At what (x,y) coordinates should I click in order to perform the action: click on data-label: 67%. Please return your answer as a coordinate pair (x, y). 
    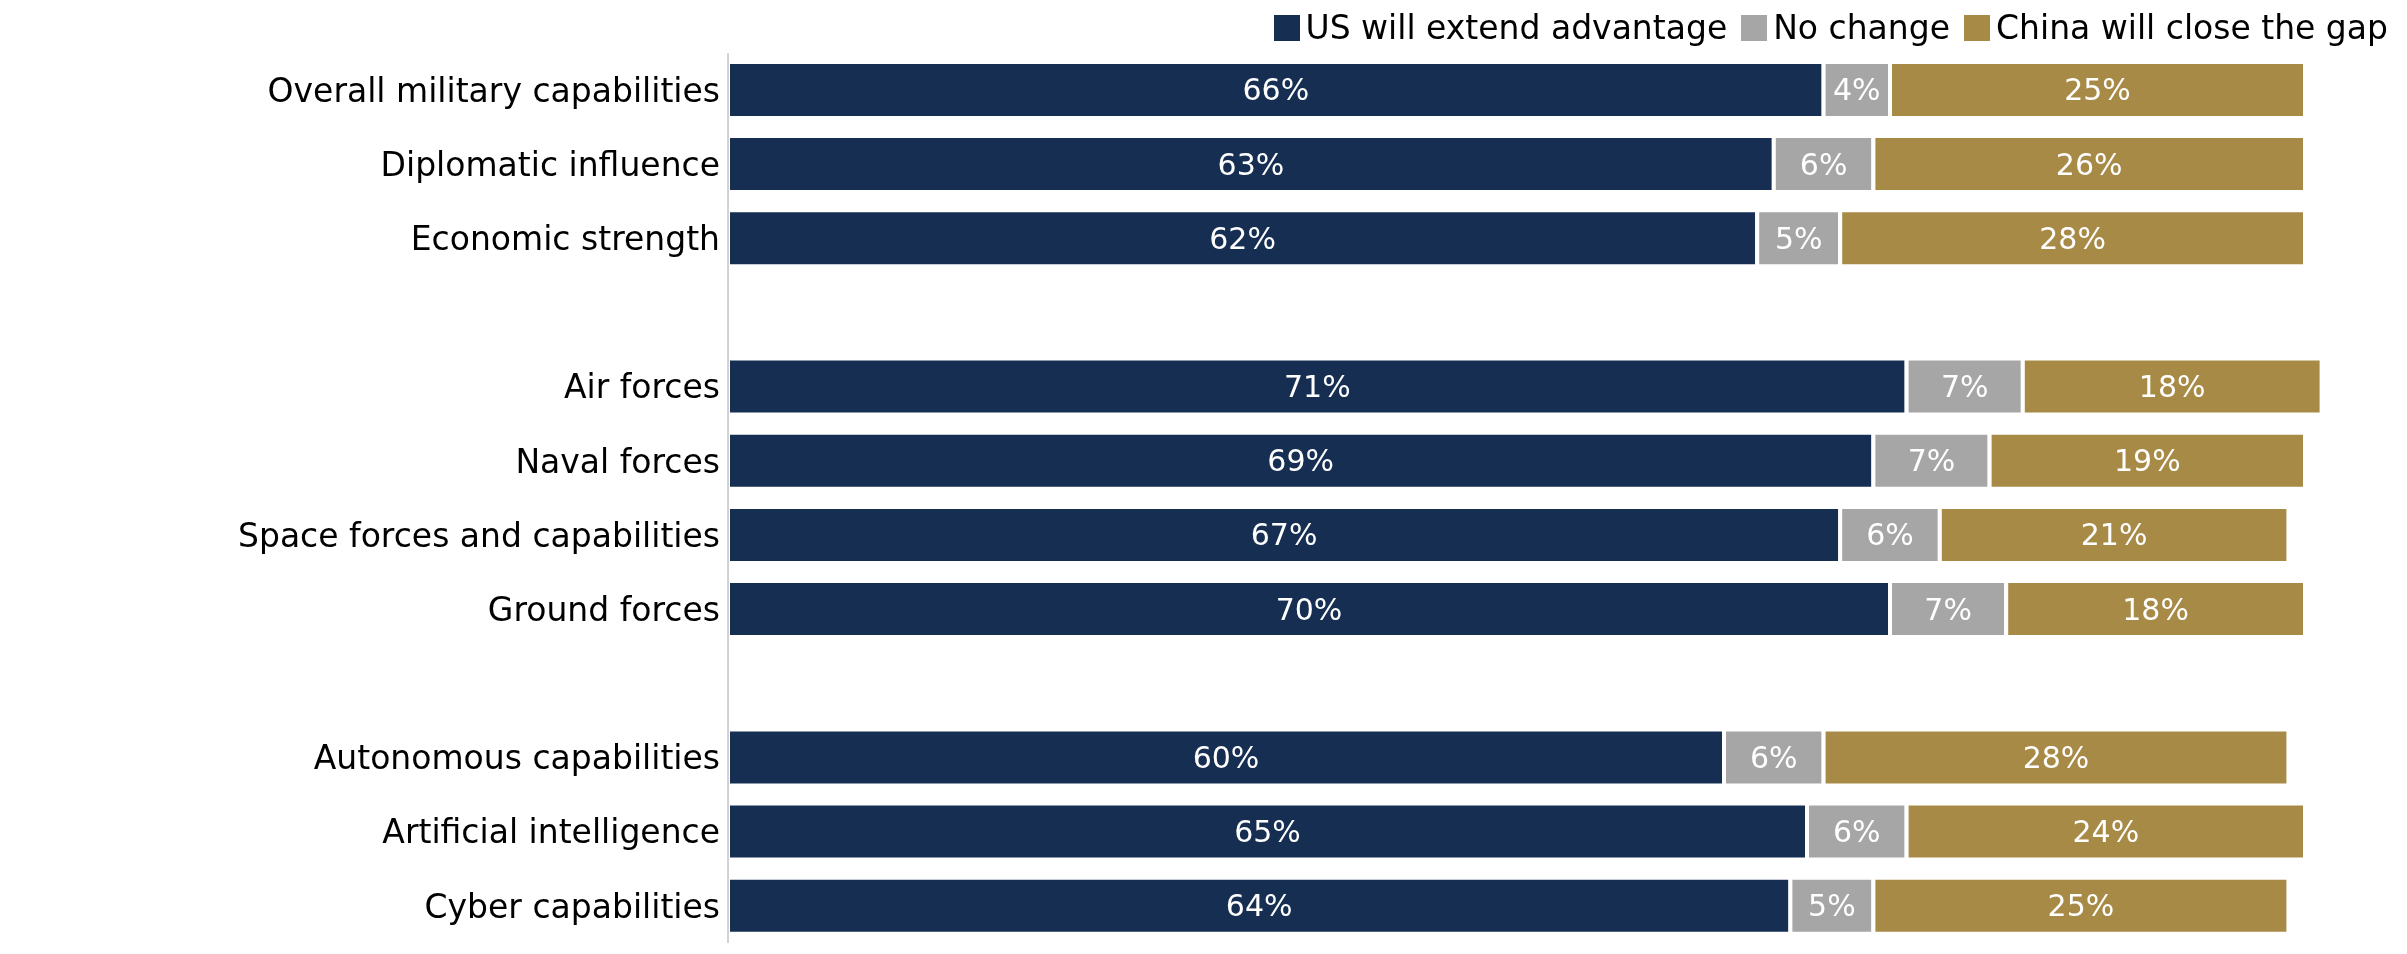
    Looking at the image, I should click on (1284, 535).